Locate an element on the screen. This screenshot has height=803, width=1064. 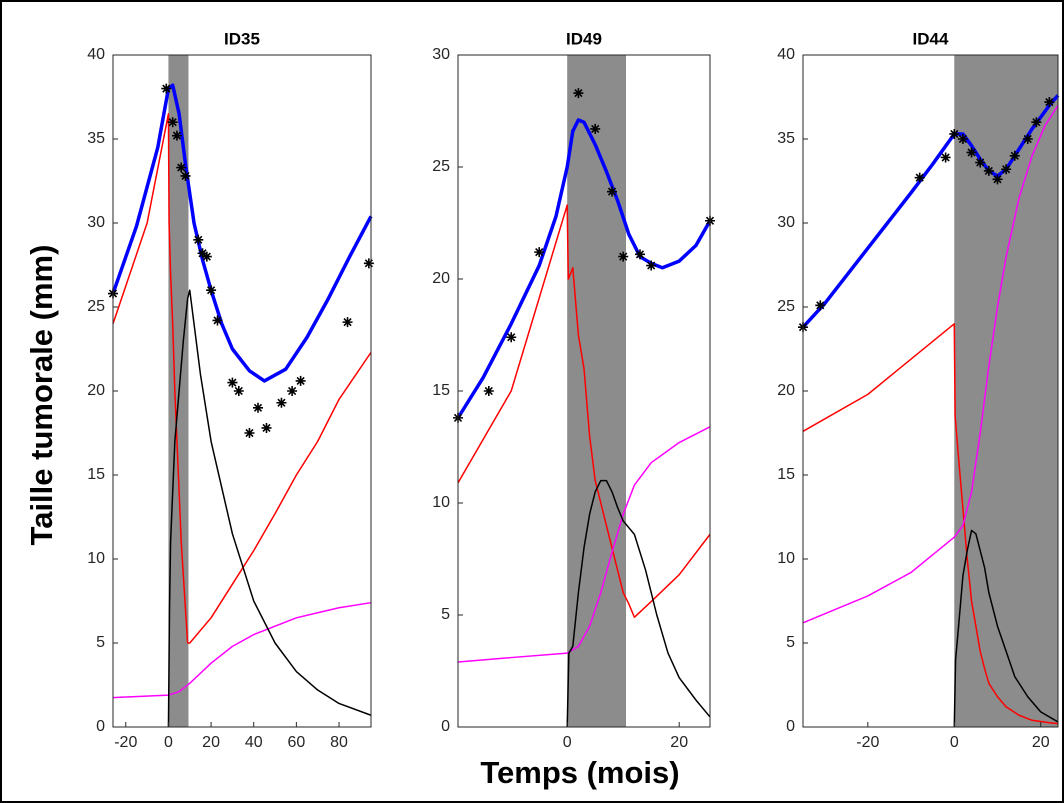
x-tick-label: 40 is located at coordinates (254, 742).